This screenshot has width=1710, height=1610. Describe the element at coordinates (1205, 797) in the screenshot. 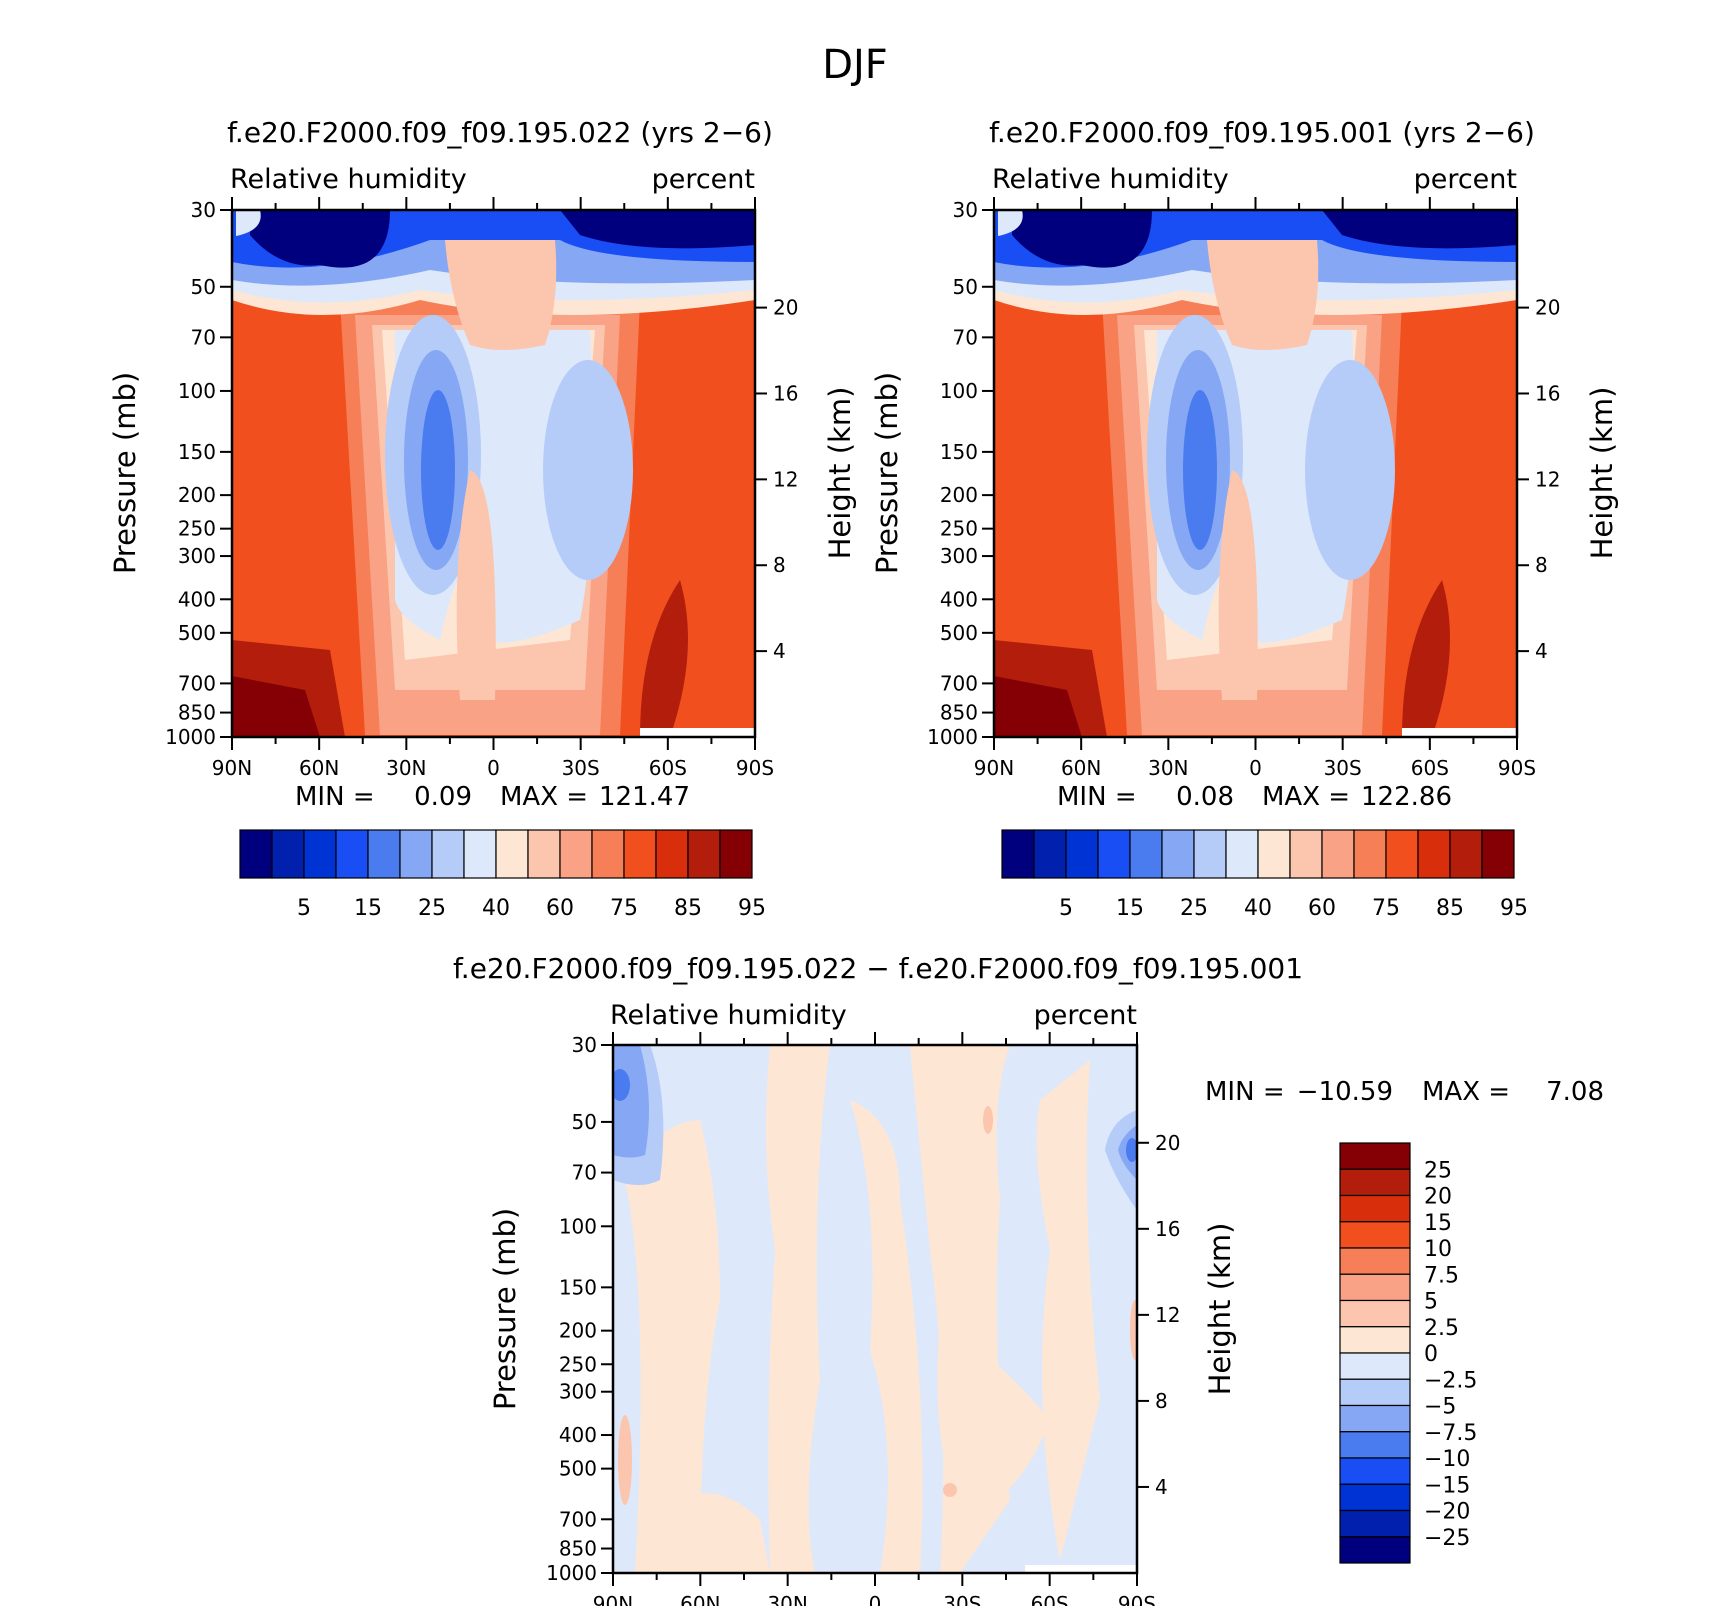

I see `panel-2-min-value: 0.08` at that location.